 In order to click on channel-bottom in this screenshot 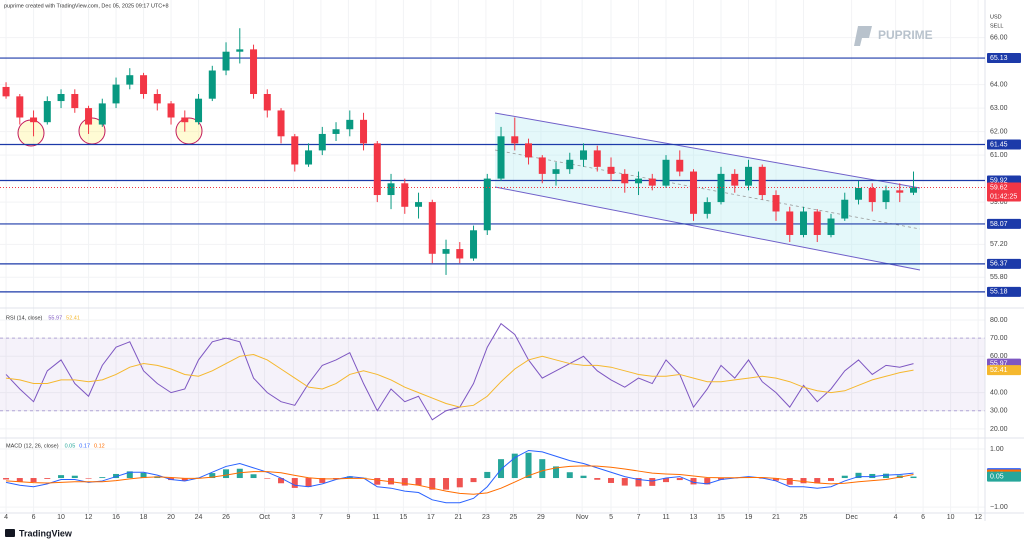, I will do `click(707, 228)`.